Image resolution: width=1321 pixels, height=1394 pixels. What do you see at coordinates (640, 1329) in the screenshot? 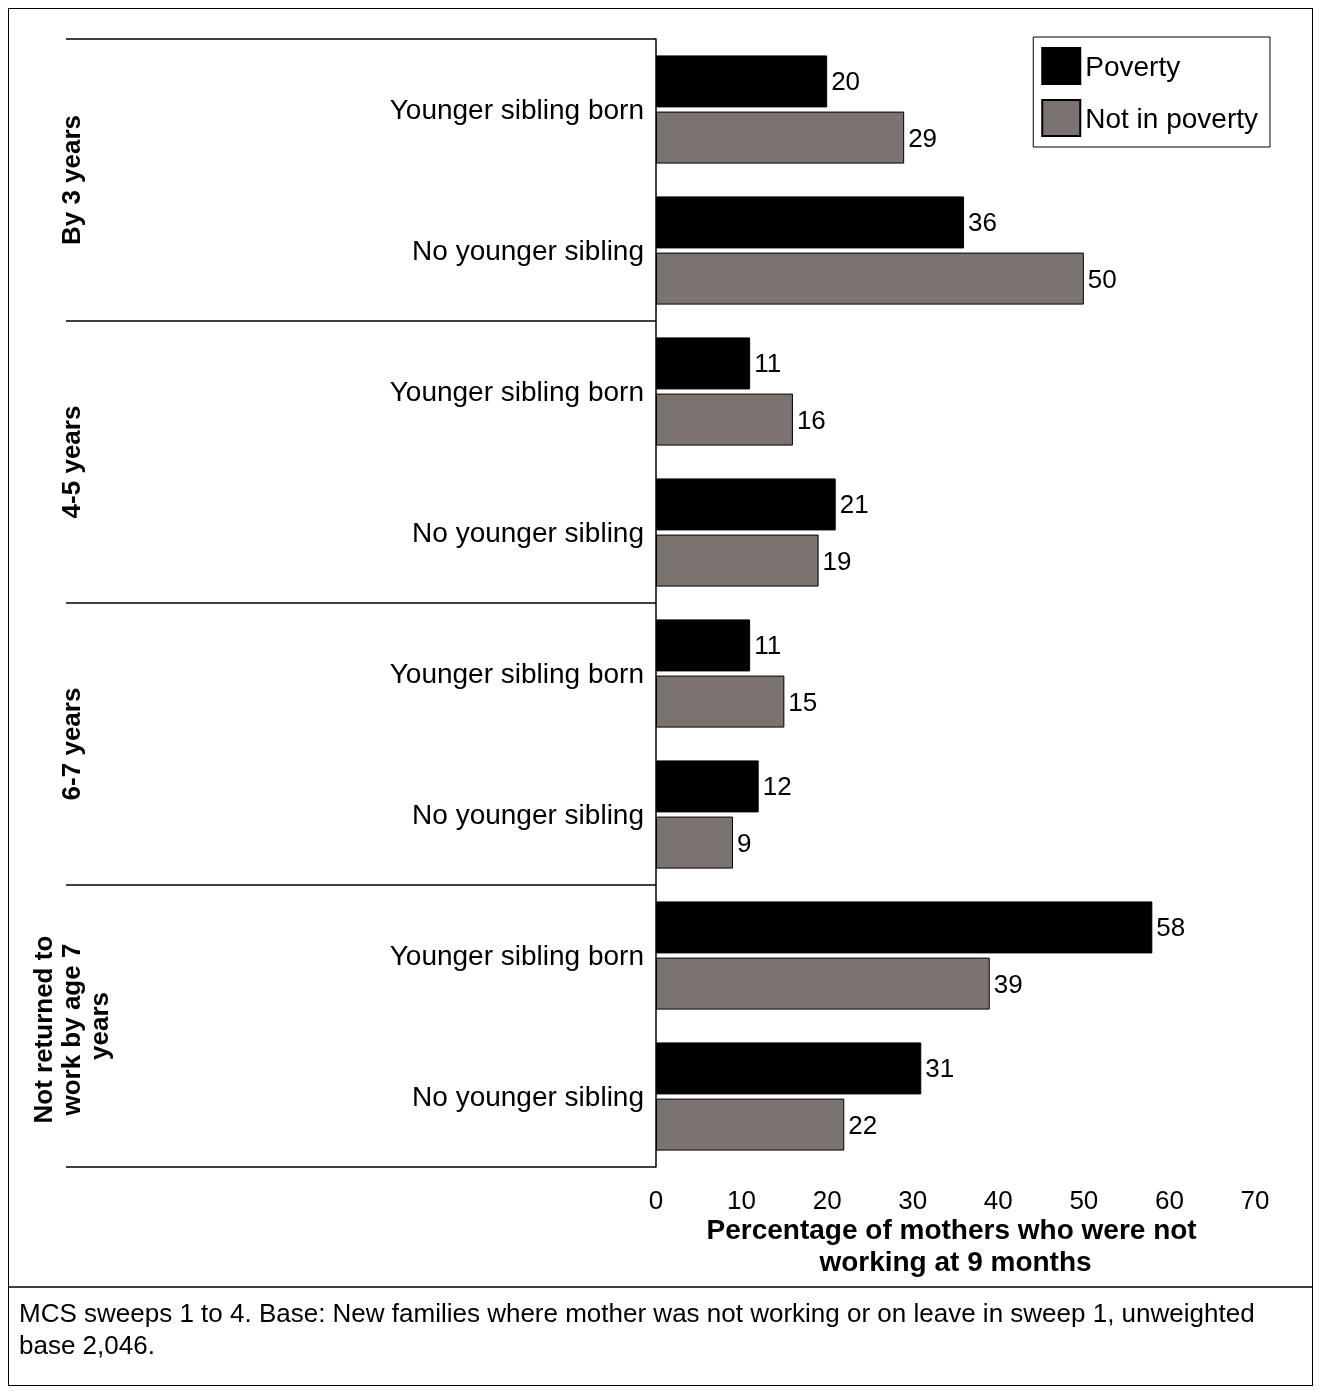
I see `text: MCS sweeps 1 to 4. Base: New families where mother was not working or on leave in sweep 1, unweighted base 2,046.` at bounding box center [640, 1329].